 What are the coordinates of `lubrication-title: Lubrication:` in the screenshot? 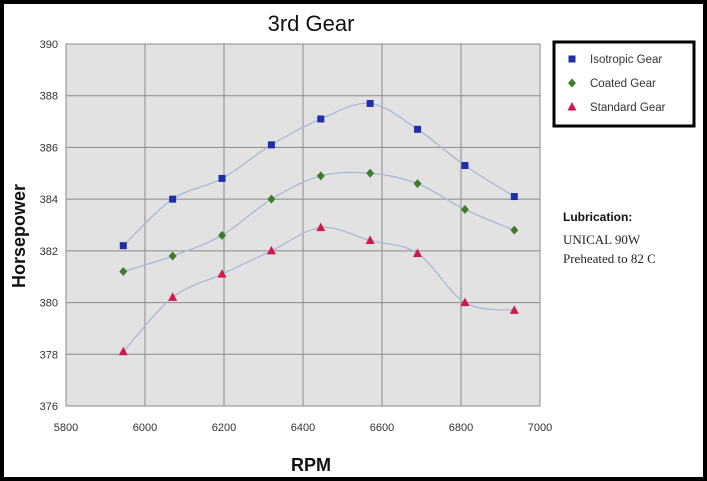 It's located at (598, 217).